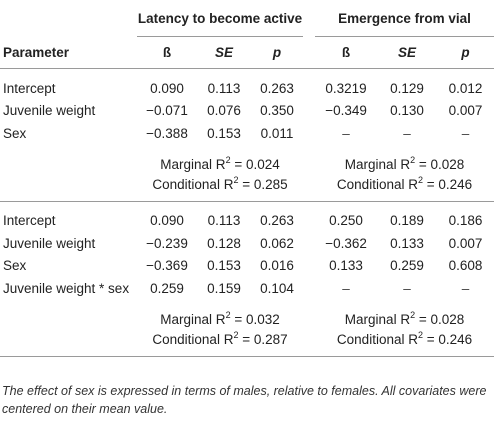 The width and height of the screenshot is (494, 424). What do you see at coordinates (277, 288) in the screenshot?
I see `cell-p-1: 0.104` at bounding box center [277, 288].